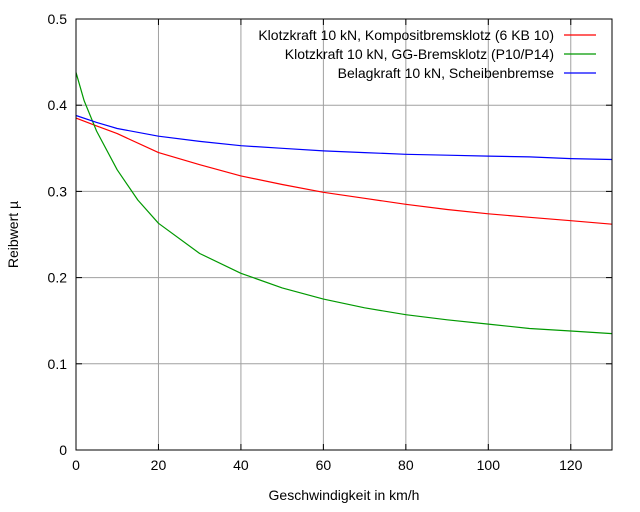 The height and width of the screenshot is (512, 640). I want to click on legend-label-3: Belagkraft 10 kN, Scheibenbremse, so click(446, 73).